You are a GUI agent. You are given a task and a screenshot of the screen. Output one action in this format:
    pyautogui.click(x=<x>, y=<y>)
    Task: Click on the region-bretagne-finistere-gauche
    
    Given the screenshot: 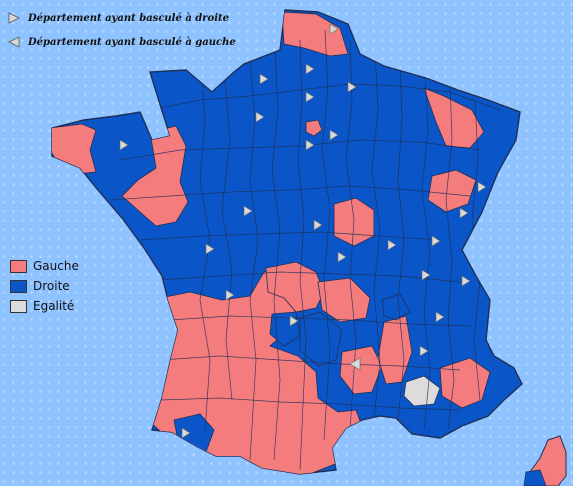 What is the action you would take?
    pyautogui.click(x=74, y=149)
    